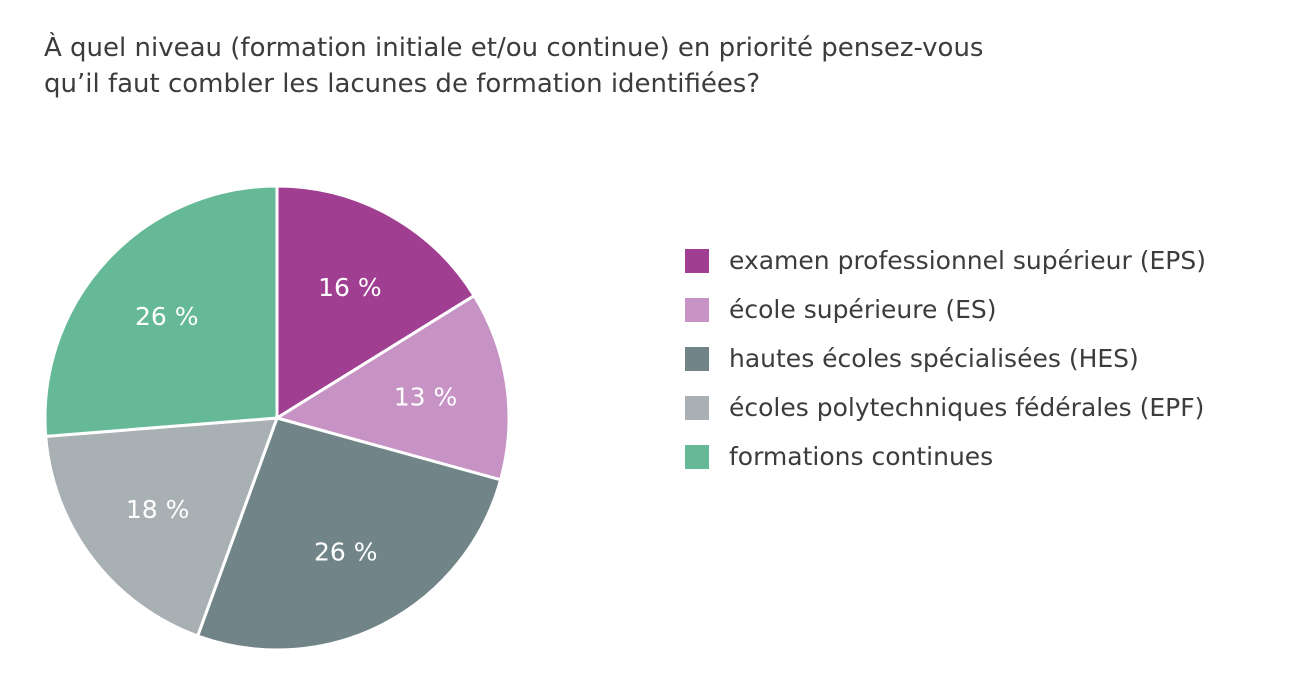 This screenshot has width=1290, height=687. I want to click on legend-label-4: formations continues, so click(861, 456).